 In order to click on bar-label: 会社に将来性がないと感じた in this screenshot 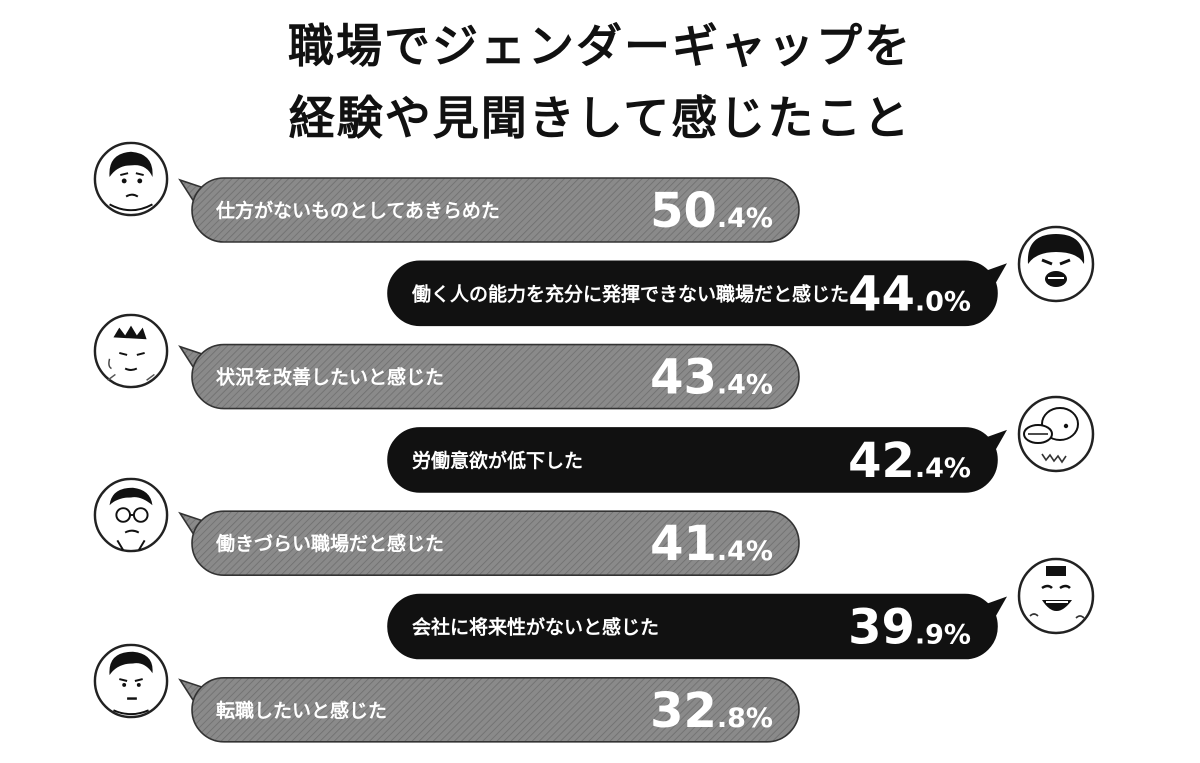, I will do `click(535, 627)`.